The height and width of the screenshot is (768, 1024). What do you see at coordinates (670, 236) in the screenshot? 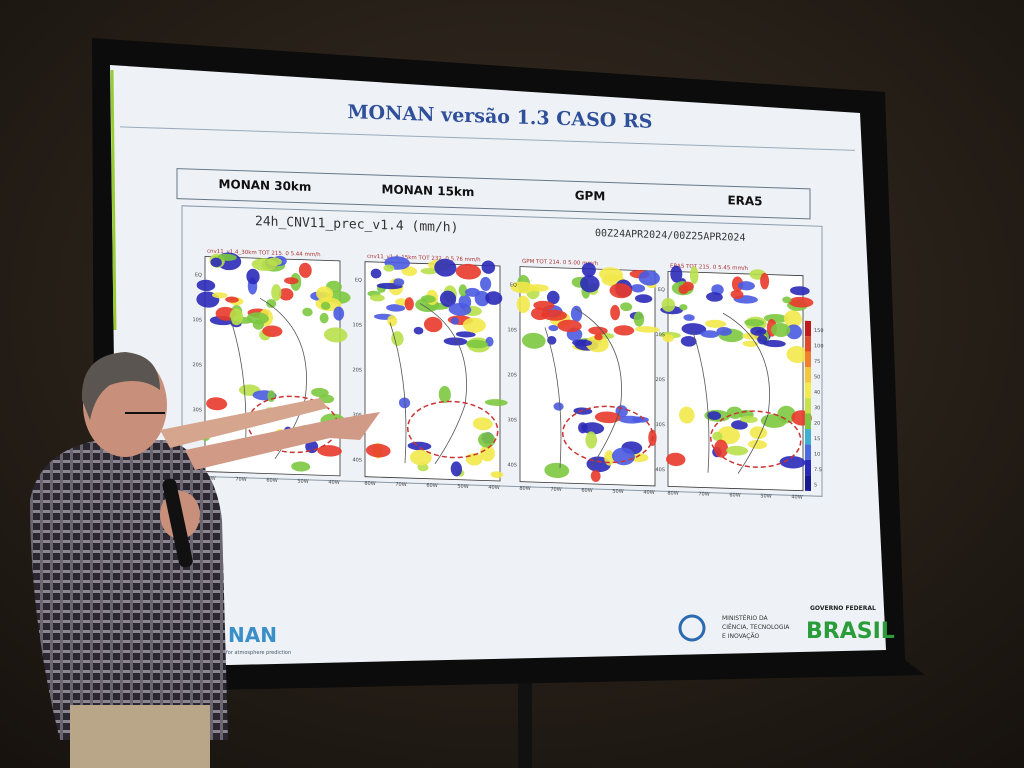
I see `date-range: 00Z24APR2024/00Z25APR2024` at bounding box center [670, 236].